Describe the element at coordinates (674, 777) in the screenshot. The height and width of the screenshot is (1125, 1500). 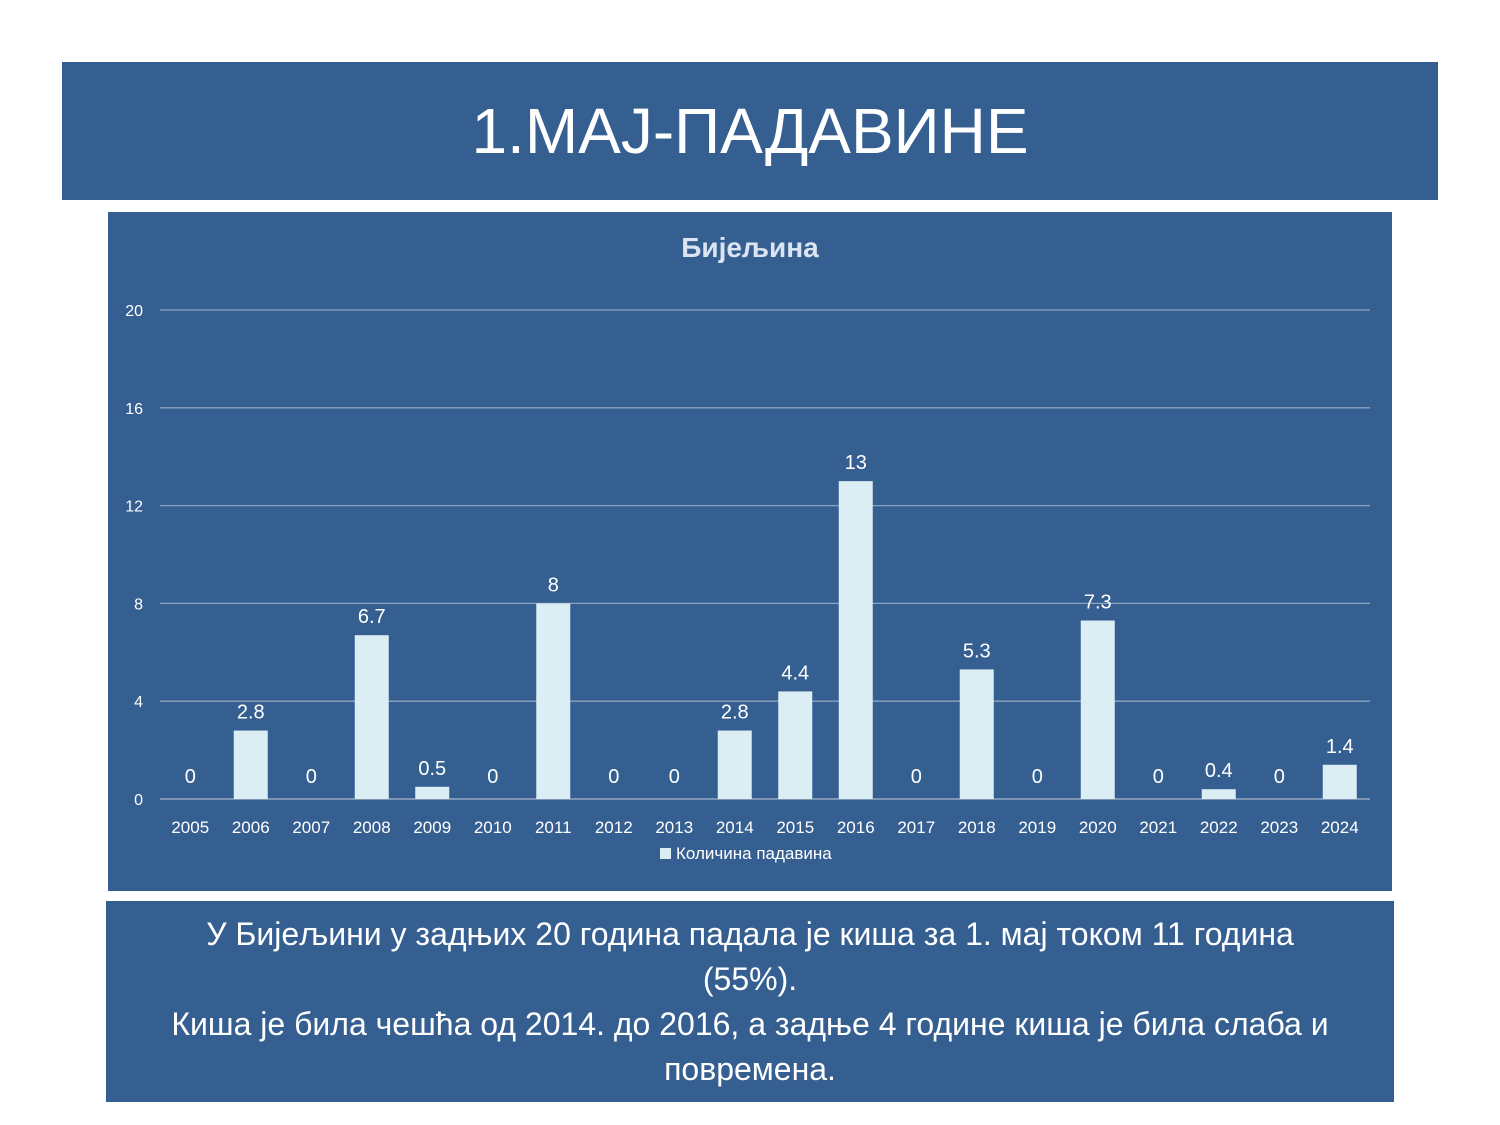
I see `data-label-2013: 0` at that location.